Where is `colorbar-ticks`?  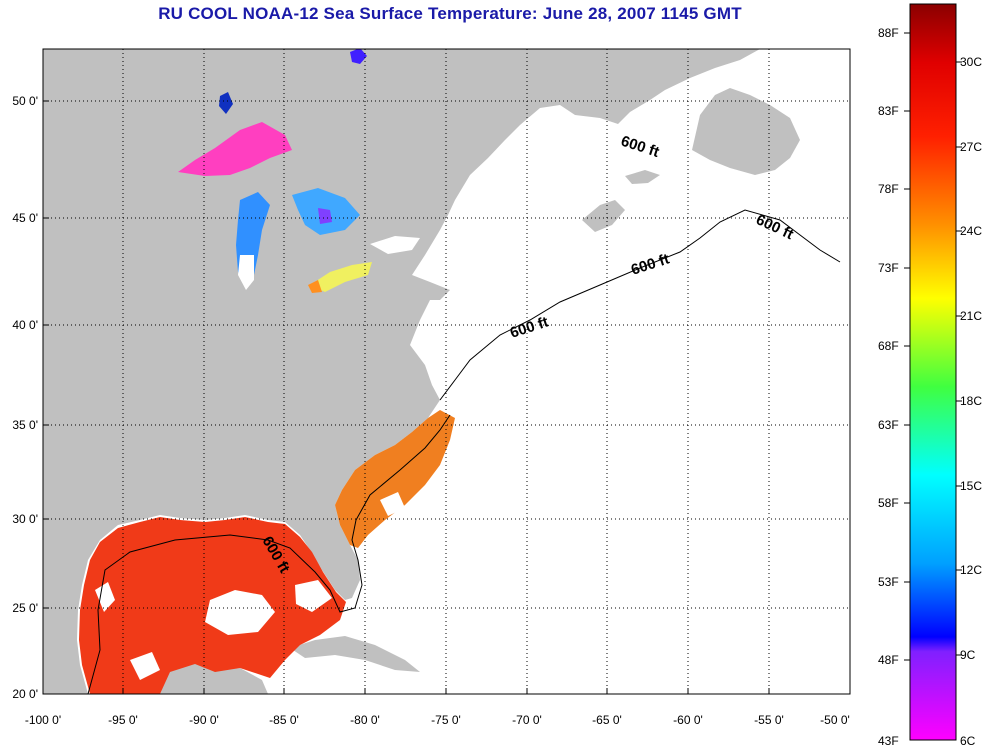 colorbar-ticks is located at coordinates (933, 346).